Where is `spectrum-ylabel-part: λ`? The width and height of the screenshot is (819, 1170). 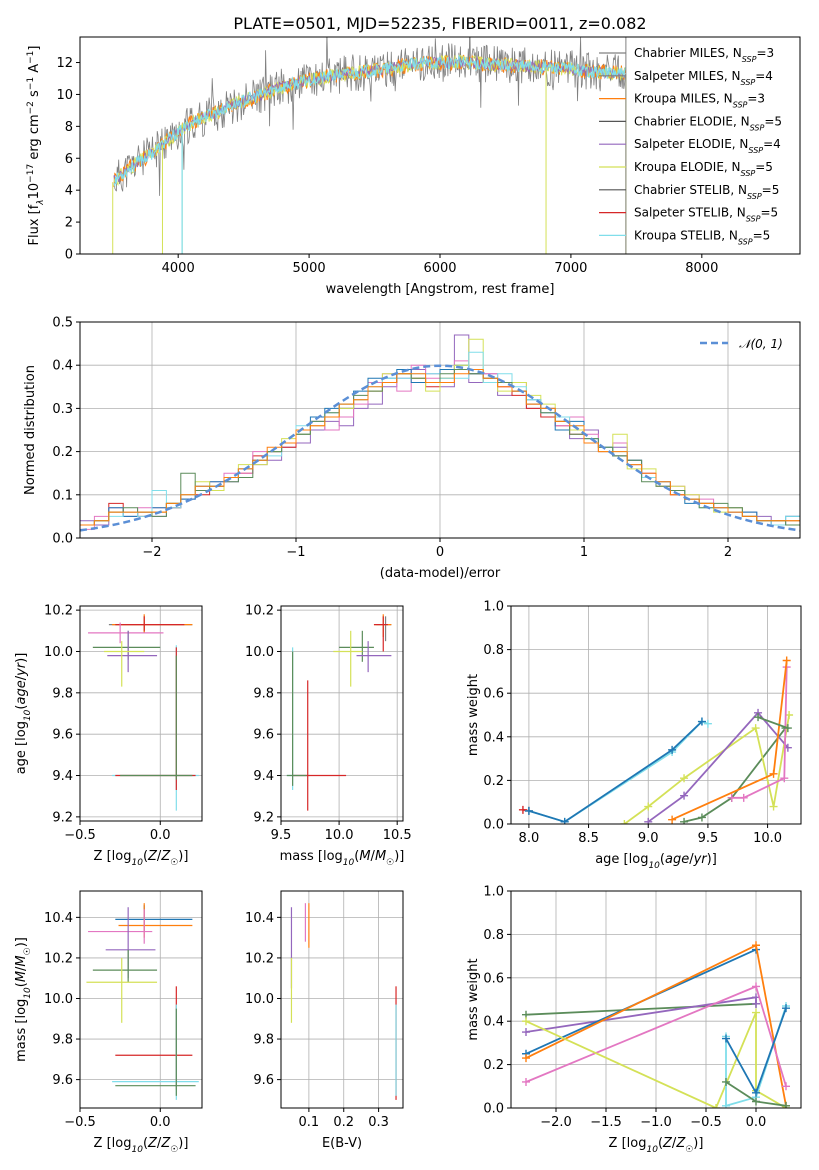
spectrum-ylabel-part: λ is located at coordinates (41, 202).